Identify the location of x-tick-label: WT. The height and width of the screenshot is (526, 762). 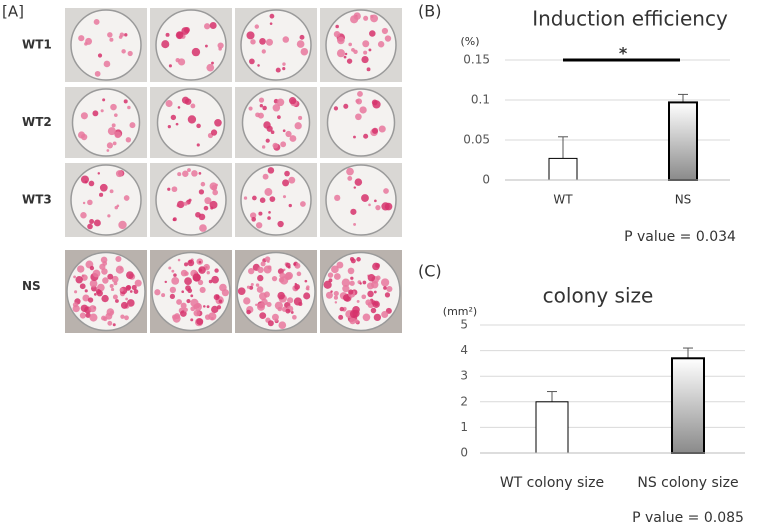
(563, 200).